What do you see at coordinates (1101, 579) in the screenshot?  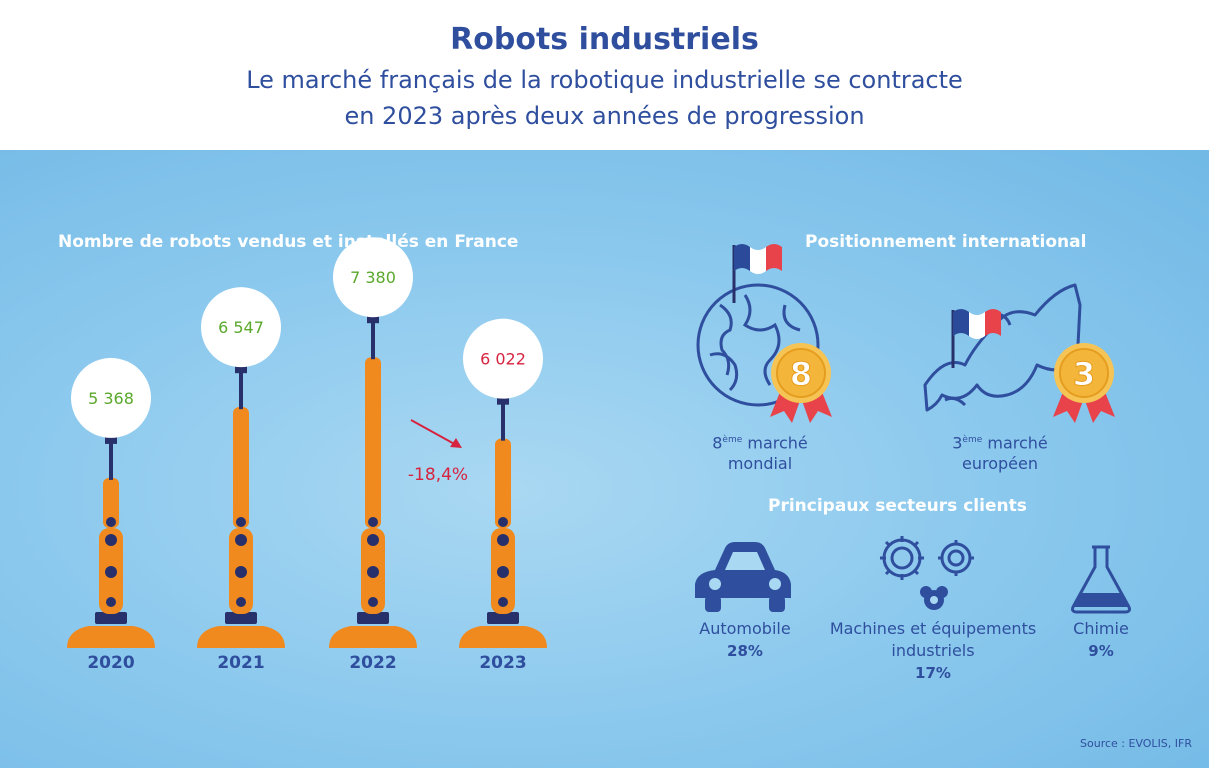 I see `flask-icon` at bounding box center [1101, 579].